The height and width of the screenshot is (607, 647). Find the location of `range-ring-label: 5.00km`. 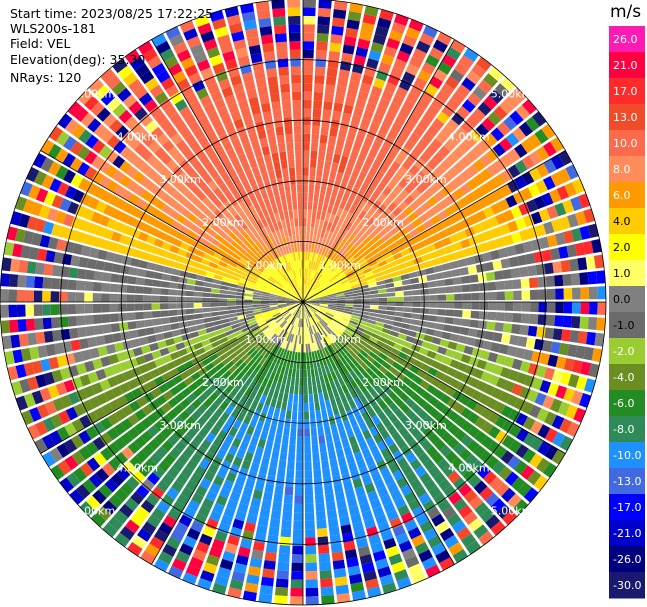

range-ring-label: 5.00km is located at coordinates (95, 511).